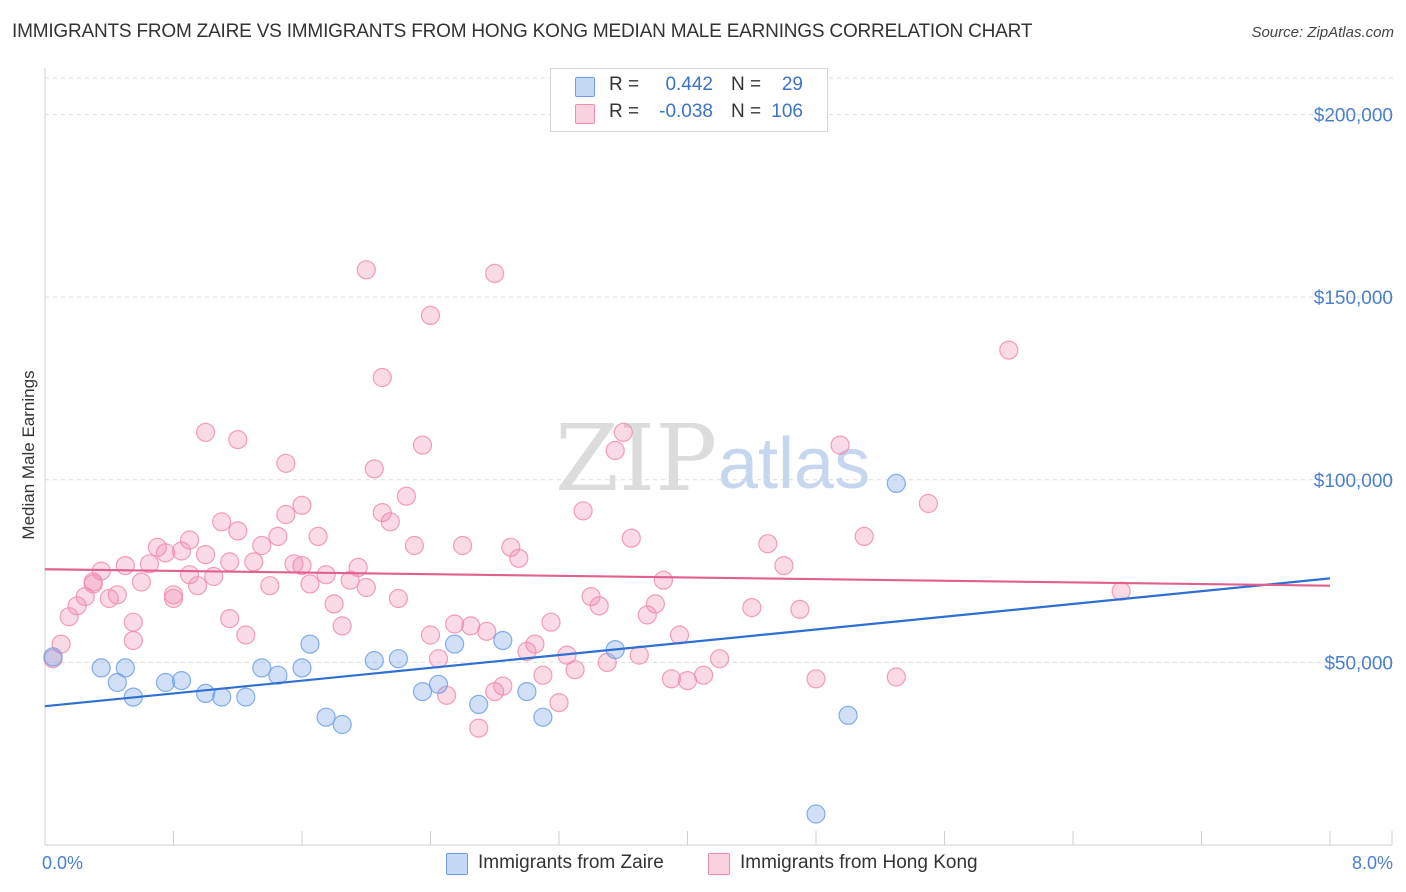  Describe the element at coordinates (62, 863) in the screenshot. I see `x-tick-label: 0.0%` at that location.